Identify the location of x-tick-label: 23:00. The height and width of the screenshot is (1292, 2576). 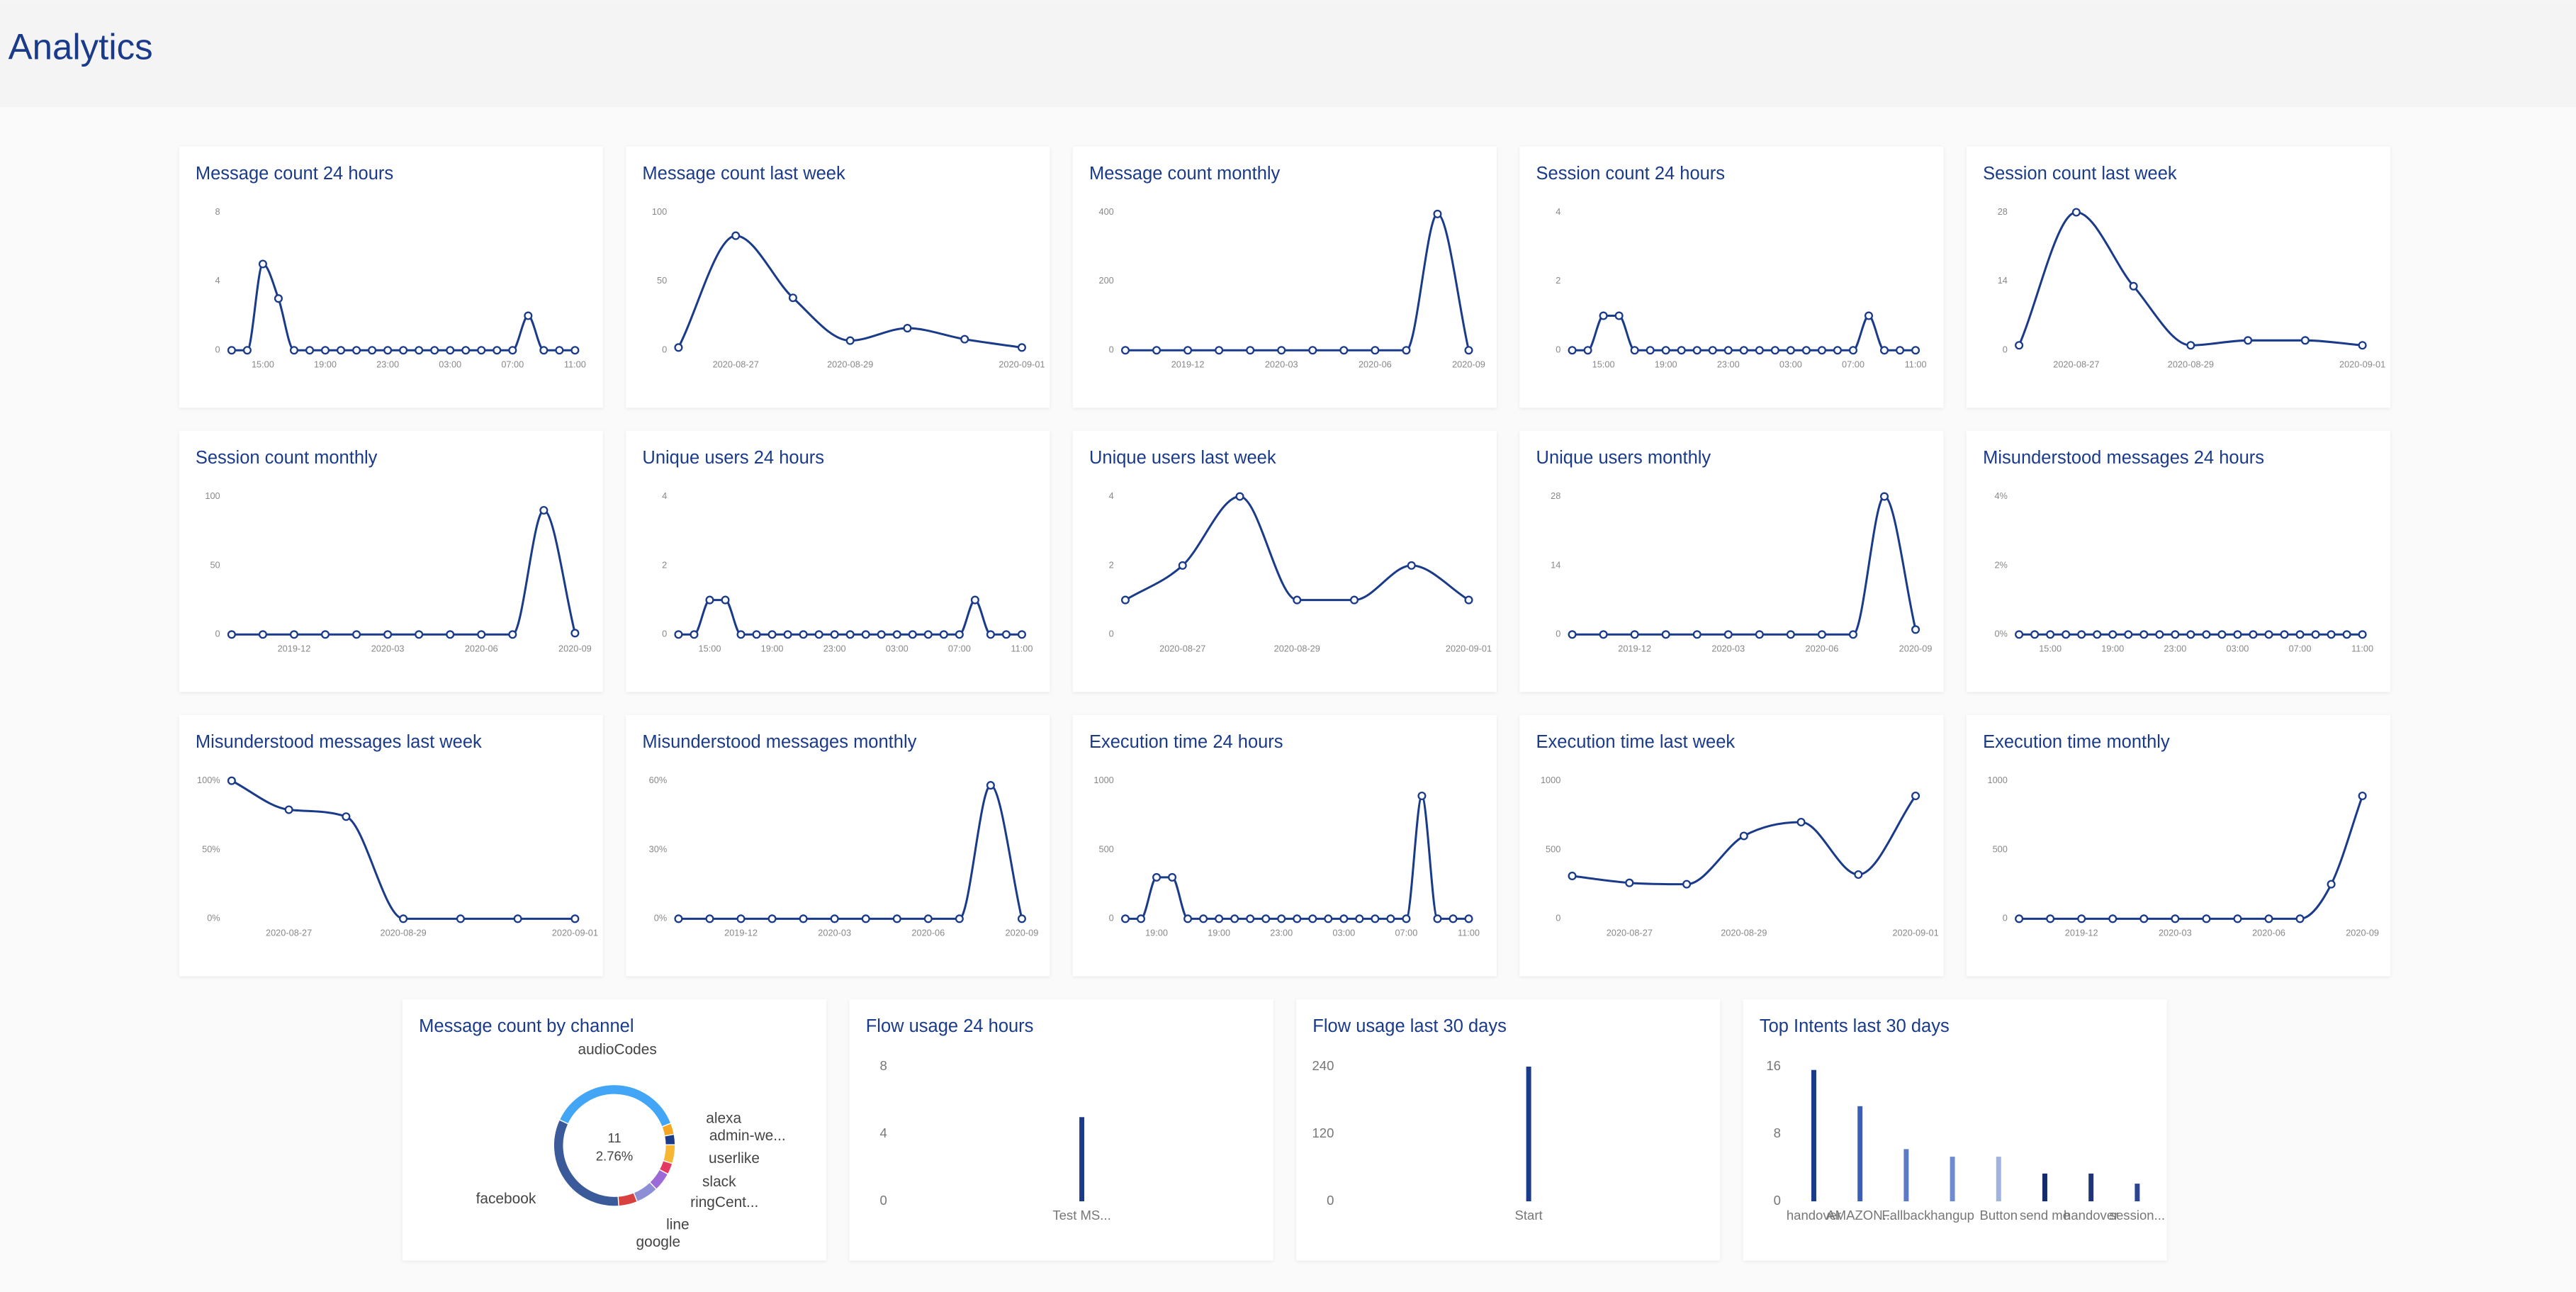
(387, 364).